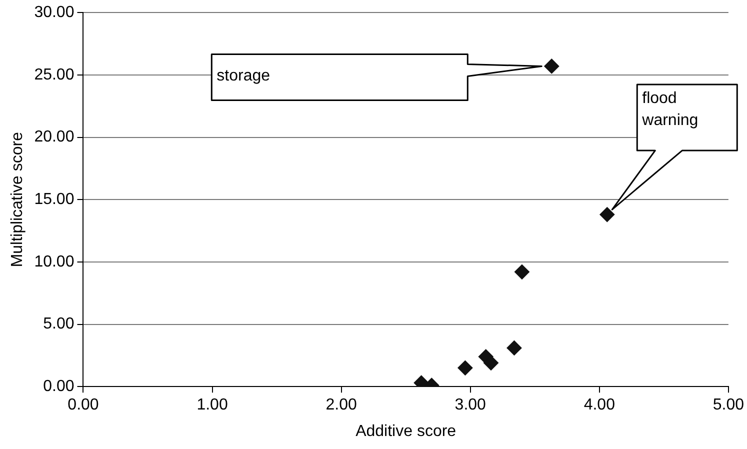 The width and height of the screenshot is (747, 449). What do you see at coordinates (54, 199) in the screenshot?
I see `y-tick-label: 15.00` at bounding box center [54, 199].